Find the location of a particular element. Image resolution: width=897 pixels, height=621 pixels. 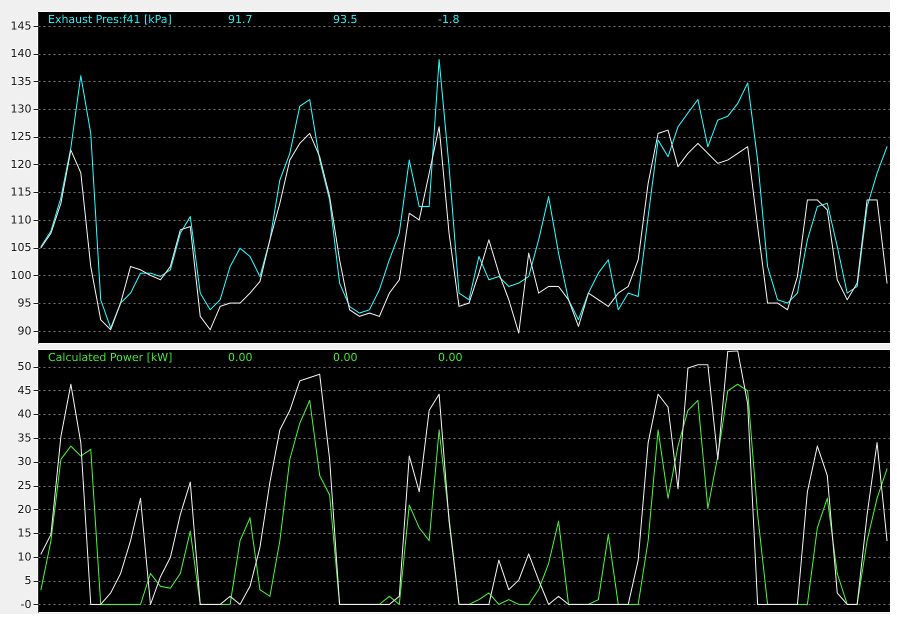

y-tick-label: 100 is located at coordinates (21, 275).